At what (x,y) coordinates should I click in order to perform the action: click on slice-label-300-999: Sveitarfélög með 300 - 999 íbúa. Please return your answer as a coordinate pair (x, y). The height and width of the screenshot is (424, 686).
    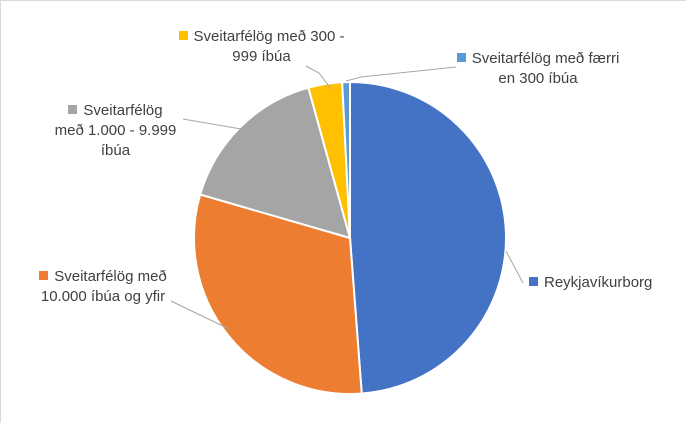
    Looking at the image, I should click on (261, 47).